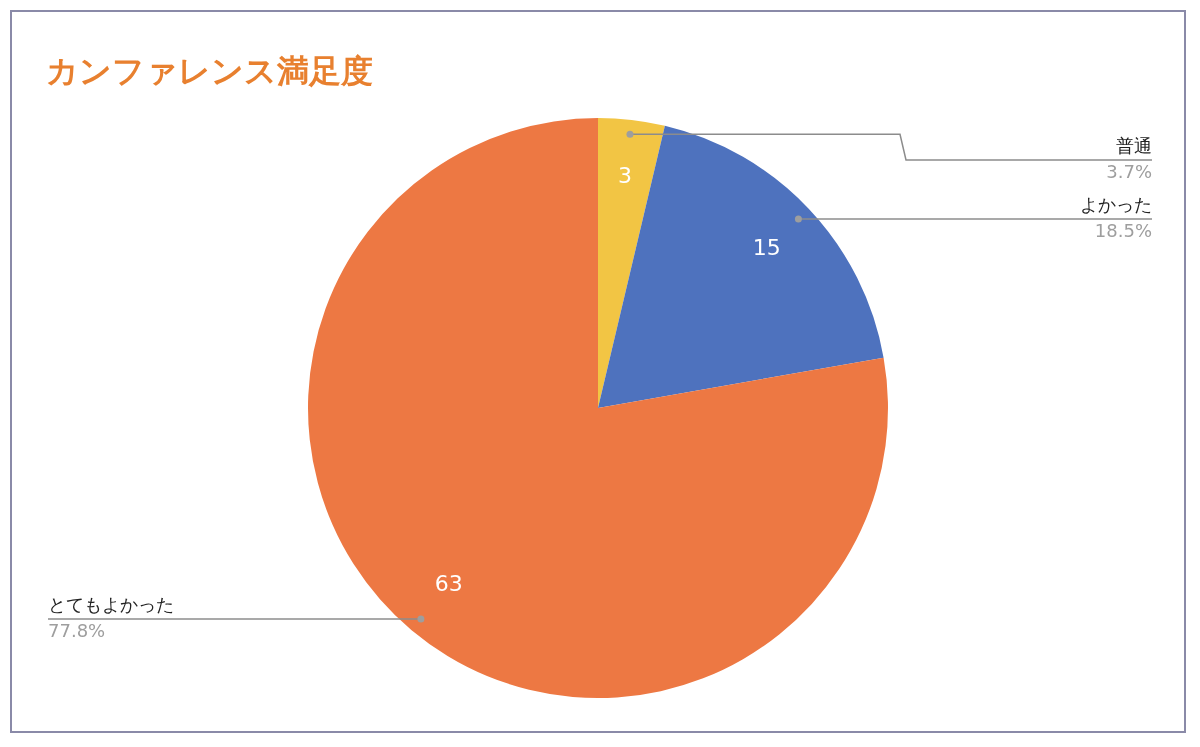 The height and width of the screenshot is (747, 1200). Describe the element at coordinates (1123, 230) in the screenshot. I see `text: 18.5%` at that location.